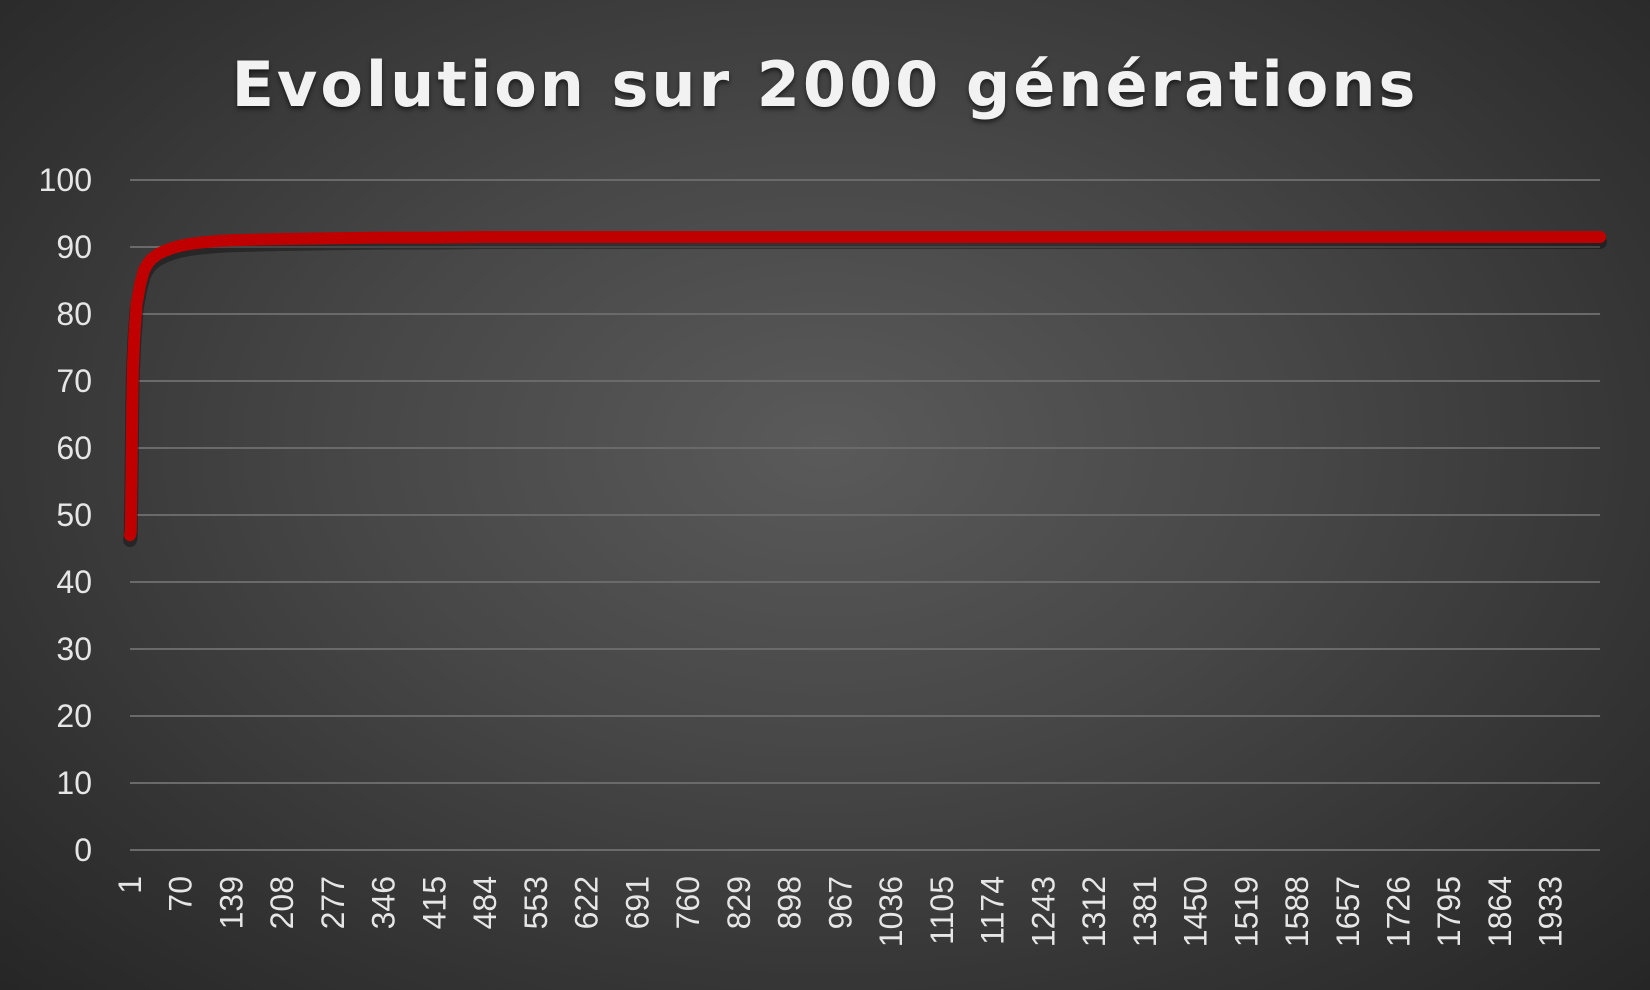 The width and height of the screenshot is (1650, 990). I want to click on x-tick-label: 277, so click(333, 902).